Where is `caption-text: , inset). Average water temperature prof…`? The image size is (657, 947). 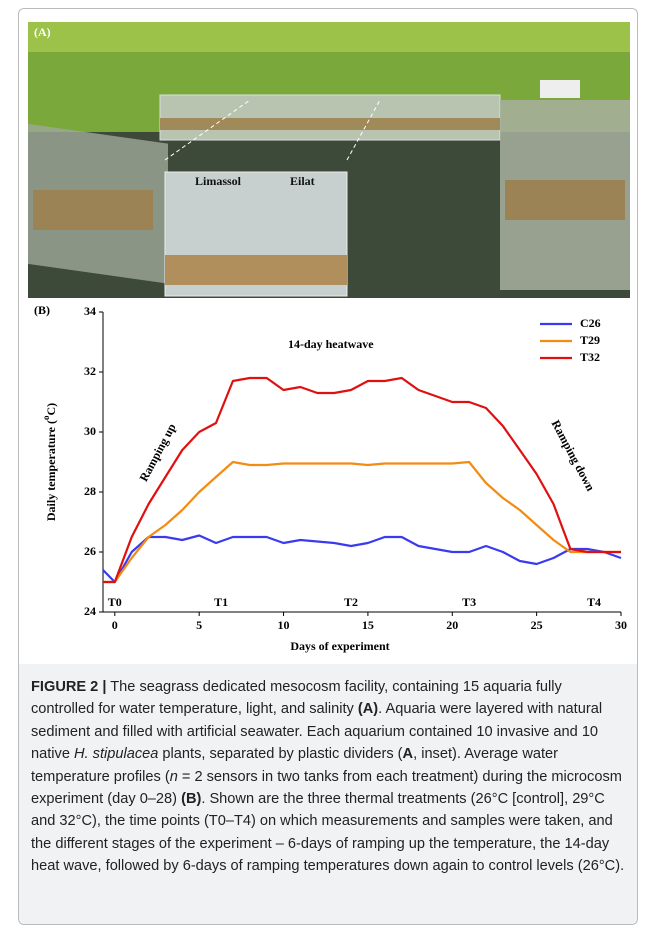 caption-text: , inset). Average water temperature prof… is located at coordinates (295, 765).